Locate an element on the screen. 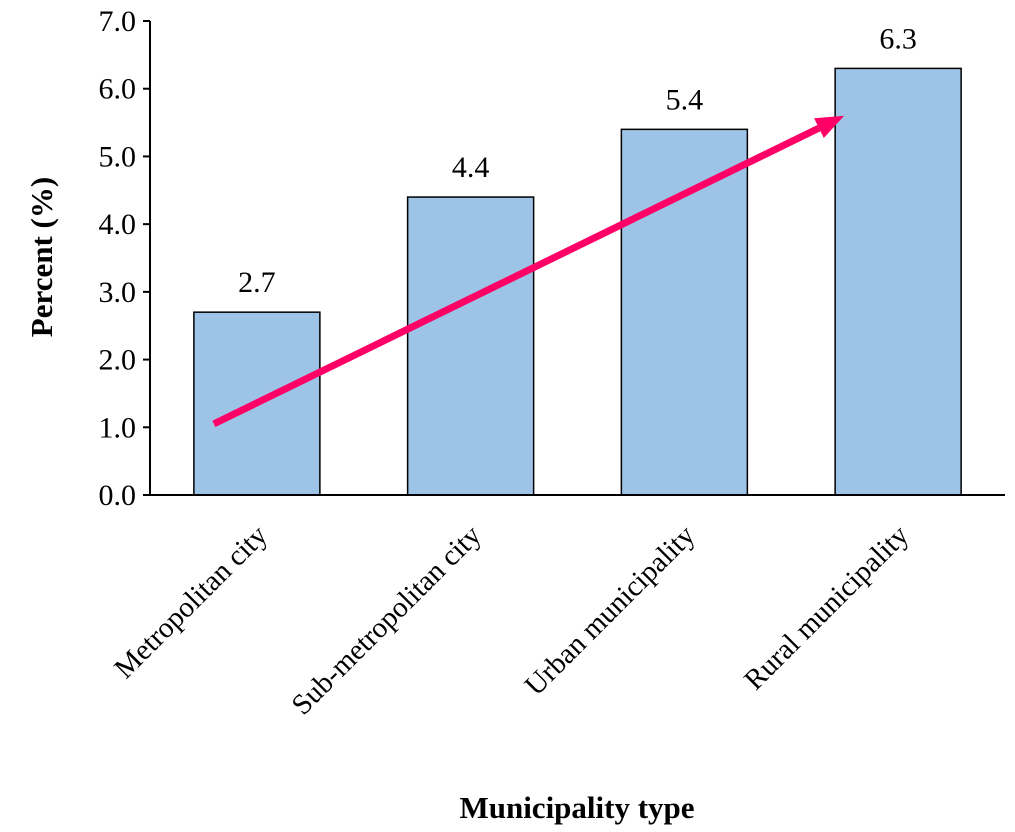 This screenshot has height=832, width=1015. y-tick-label-6: 6.0 is located at coordinates (118, 89).